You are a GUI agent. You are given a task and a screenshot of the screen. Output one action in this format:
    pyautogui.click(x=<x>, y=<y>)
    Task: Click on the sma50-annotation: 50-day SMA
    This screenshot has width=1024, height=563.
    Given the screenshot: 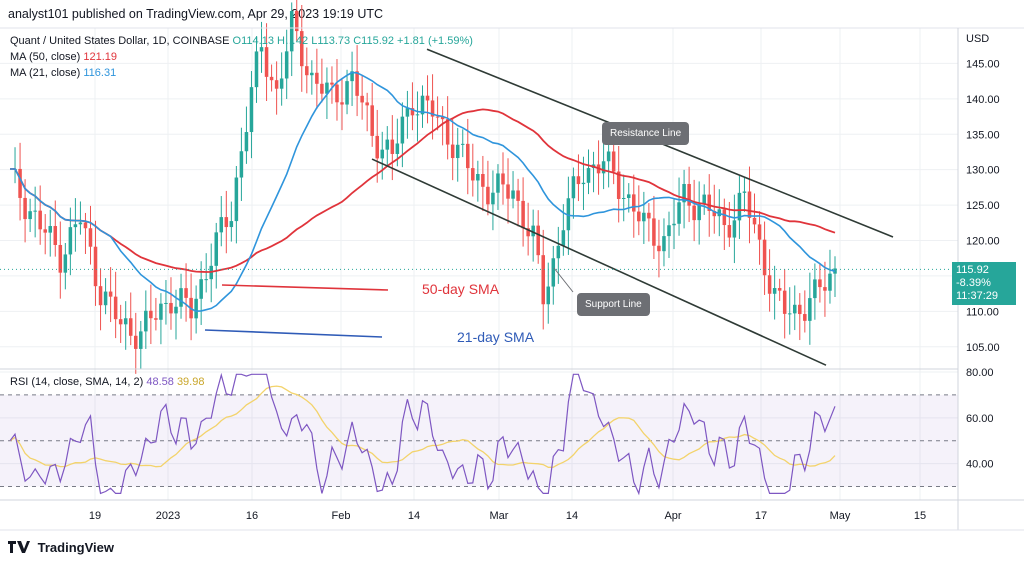 What is the action you would take?
    pyautogui.click(x=461, y=289)
    